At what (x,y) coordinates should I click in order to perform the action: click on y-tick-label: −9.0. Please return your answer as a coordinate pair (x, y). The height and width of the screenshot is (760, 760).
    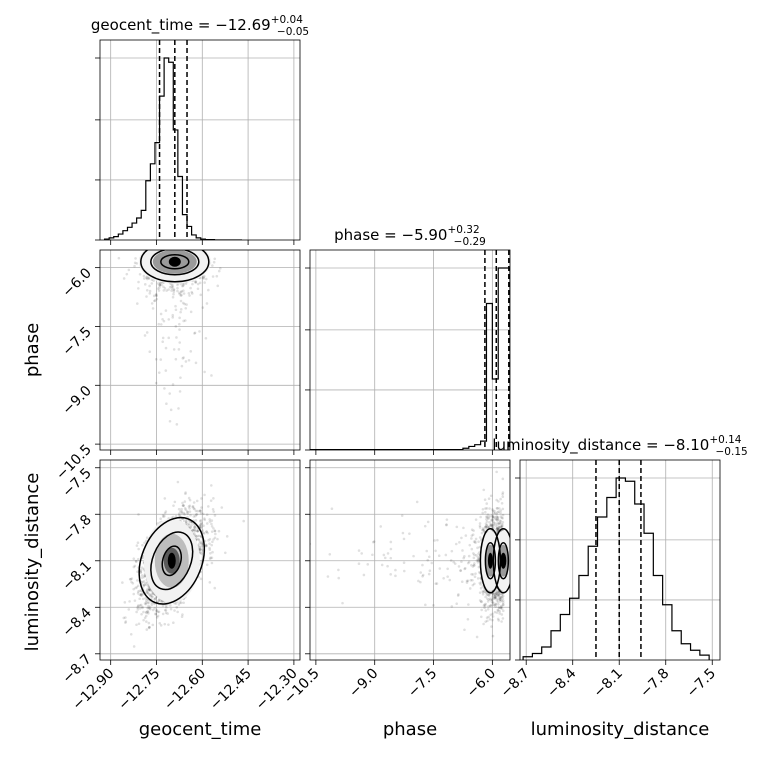
    Looking at the image, I should click on (76, 400).